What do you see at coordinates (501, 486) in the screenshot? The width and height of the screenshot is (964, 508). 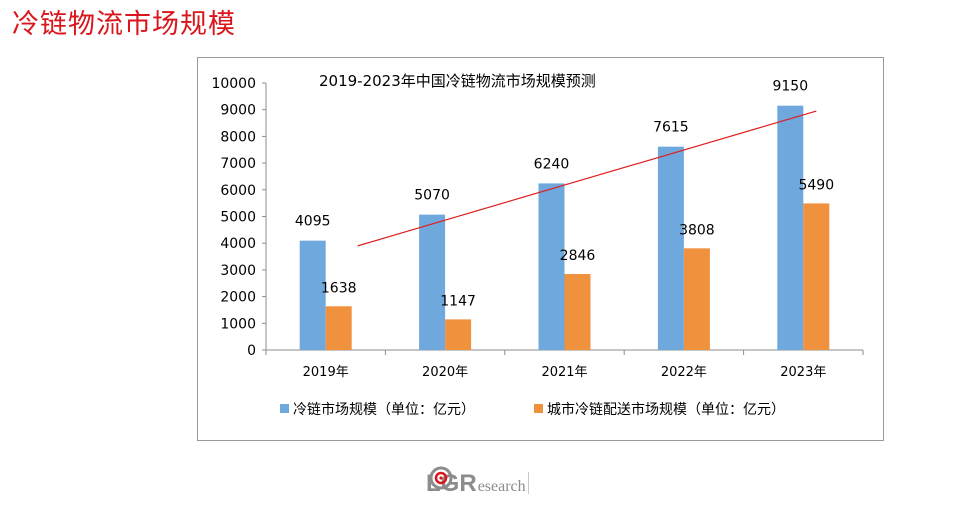 I see `logo-text: esearch` at bounding box center [501, 486].